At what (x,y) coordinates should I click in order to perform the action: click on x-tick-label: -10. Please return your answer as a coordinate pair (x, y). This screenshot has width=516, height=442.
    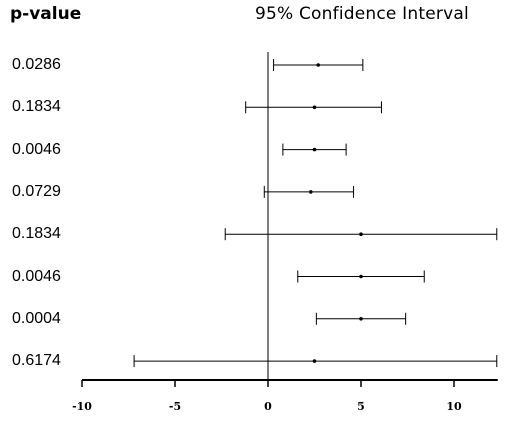
    Looking at the image, I should click on (82, 406).